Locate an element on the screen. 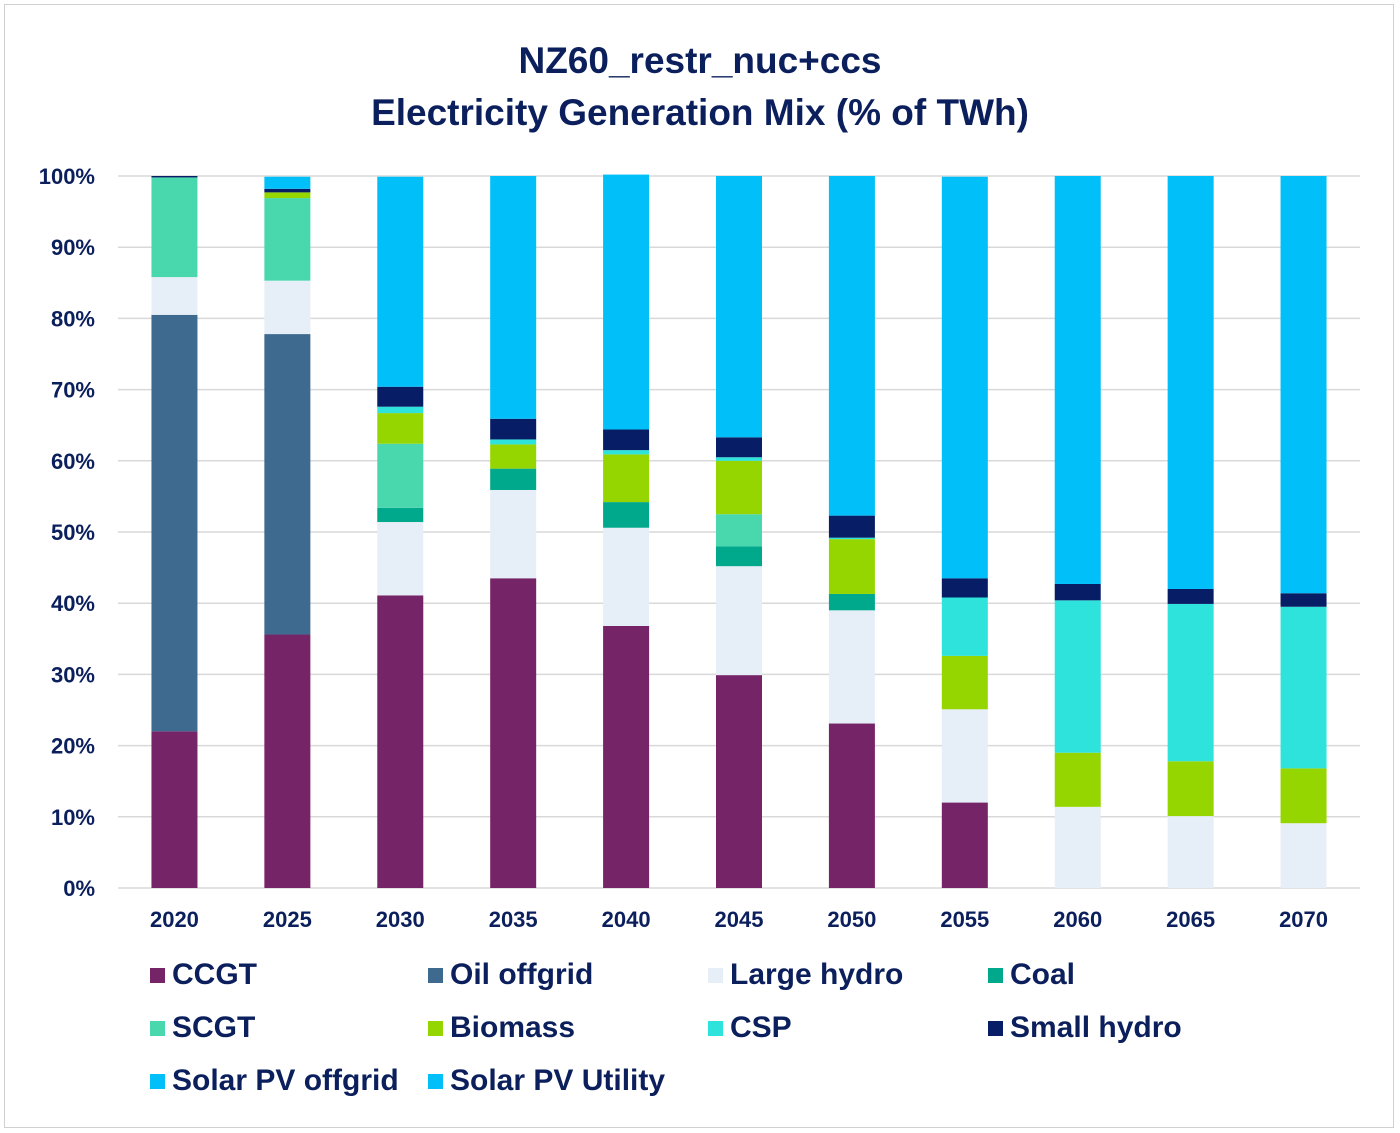 The width and height of the screenshot is (1400, 1133). legend-label: CSP is located at coordinates (761, 1027).